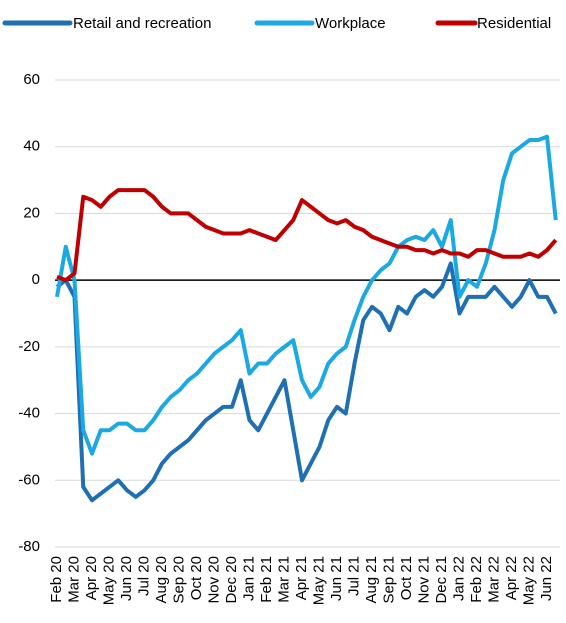  What do you see at coordinates (142, 23) in the screenshot?
I see `legend-label: Retail and recreation` at bounding box center [142, 23].